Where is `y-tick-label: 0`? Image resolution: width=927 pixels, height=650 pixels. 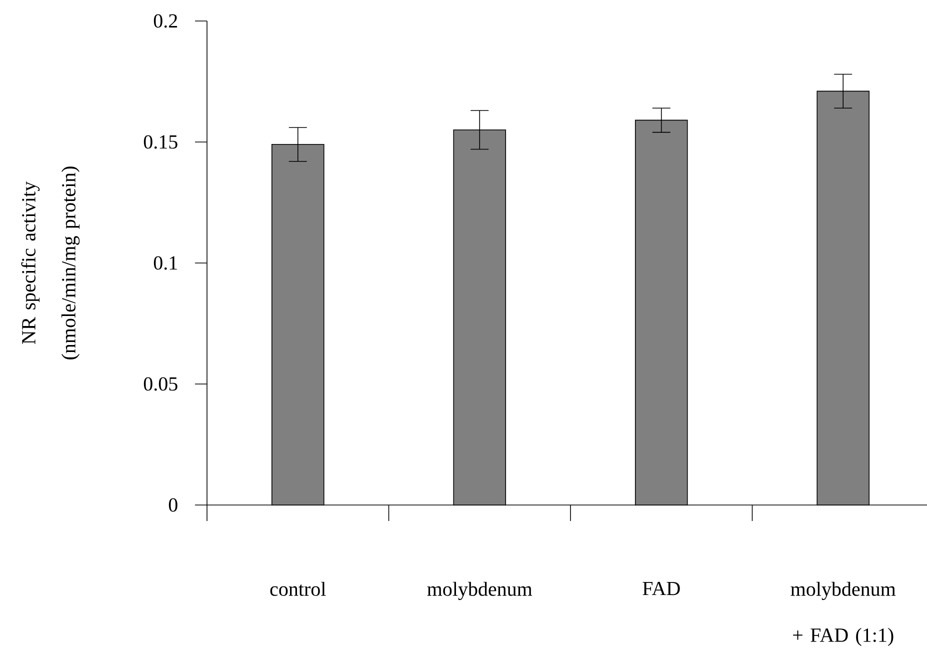
y-tick-label: 0 is located at coordinates (173, 505).